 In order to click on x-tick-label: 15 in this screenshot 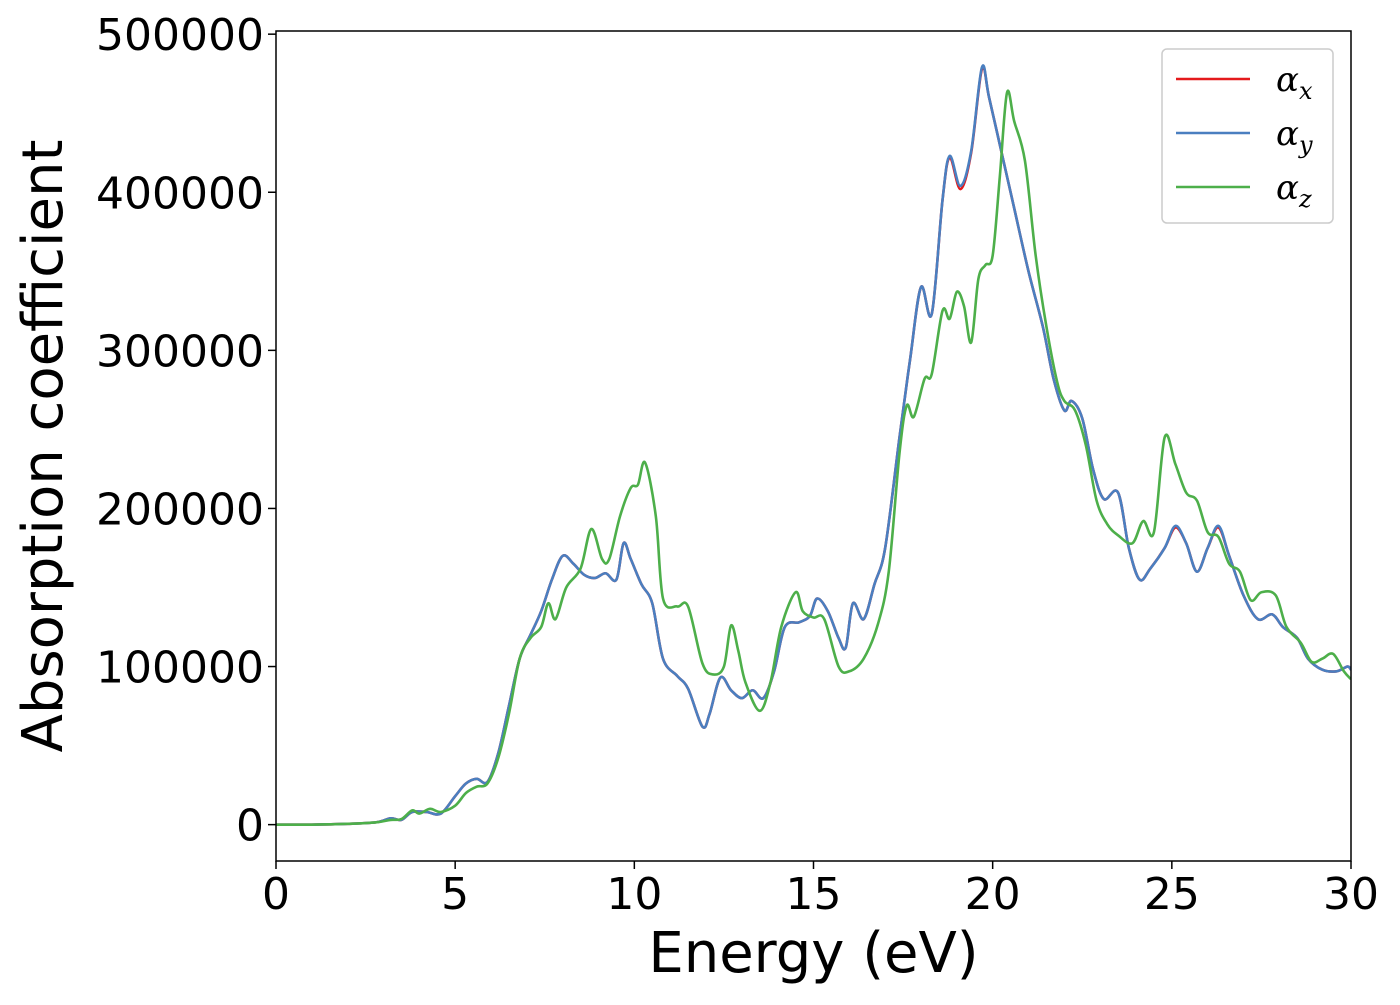, I will do `click(814, 894)`.